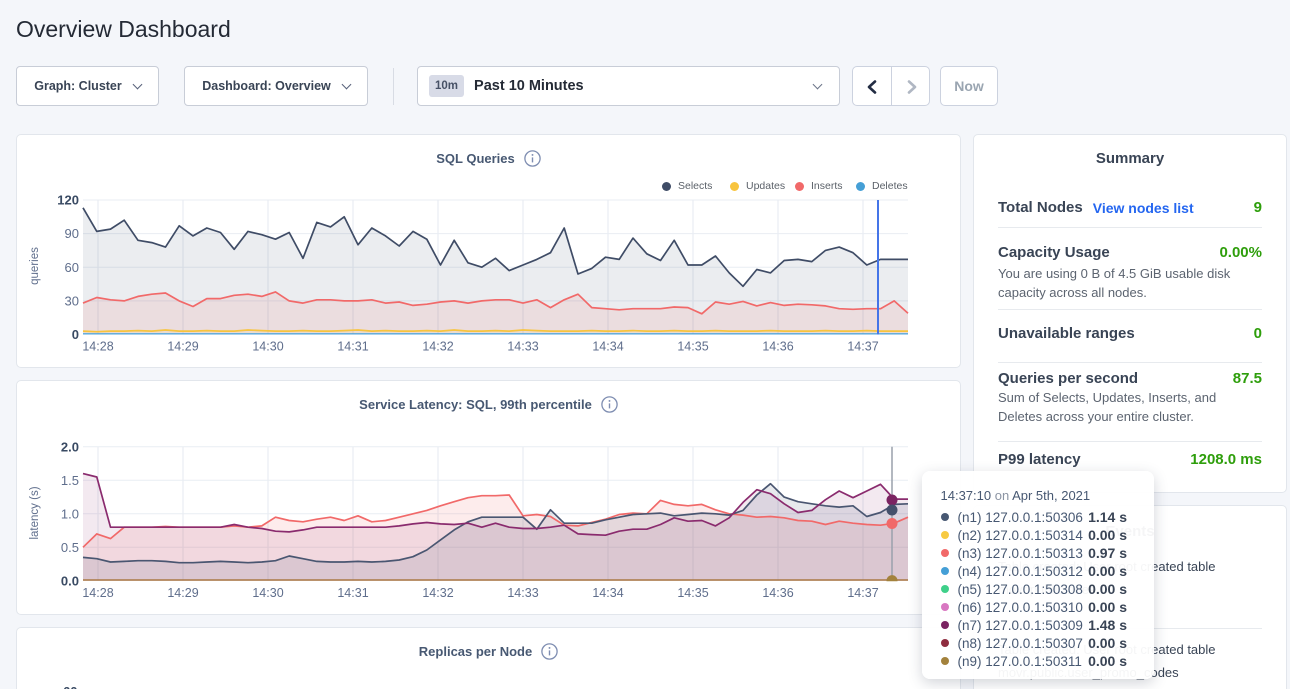 The height and width of the screenshot is (689, 1290). What do you see at coordinates (70, 480) in the screenshot?
I see `svg-text: 1.5` at bounding box center [70, 480].